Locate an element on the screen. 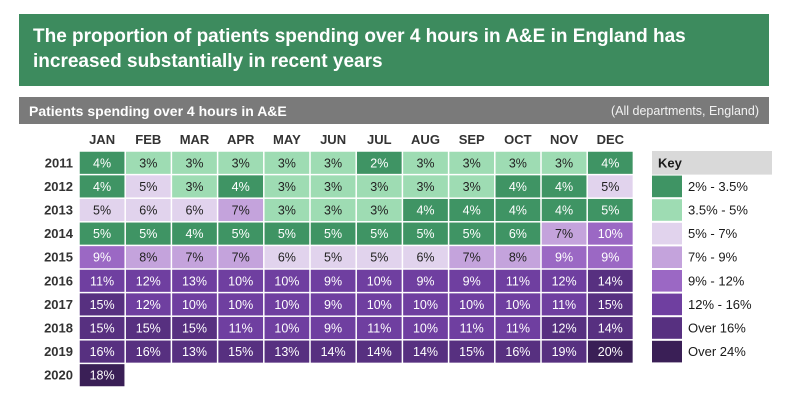  cell-value: 14% is located at coordinates (333, 352).